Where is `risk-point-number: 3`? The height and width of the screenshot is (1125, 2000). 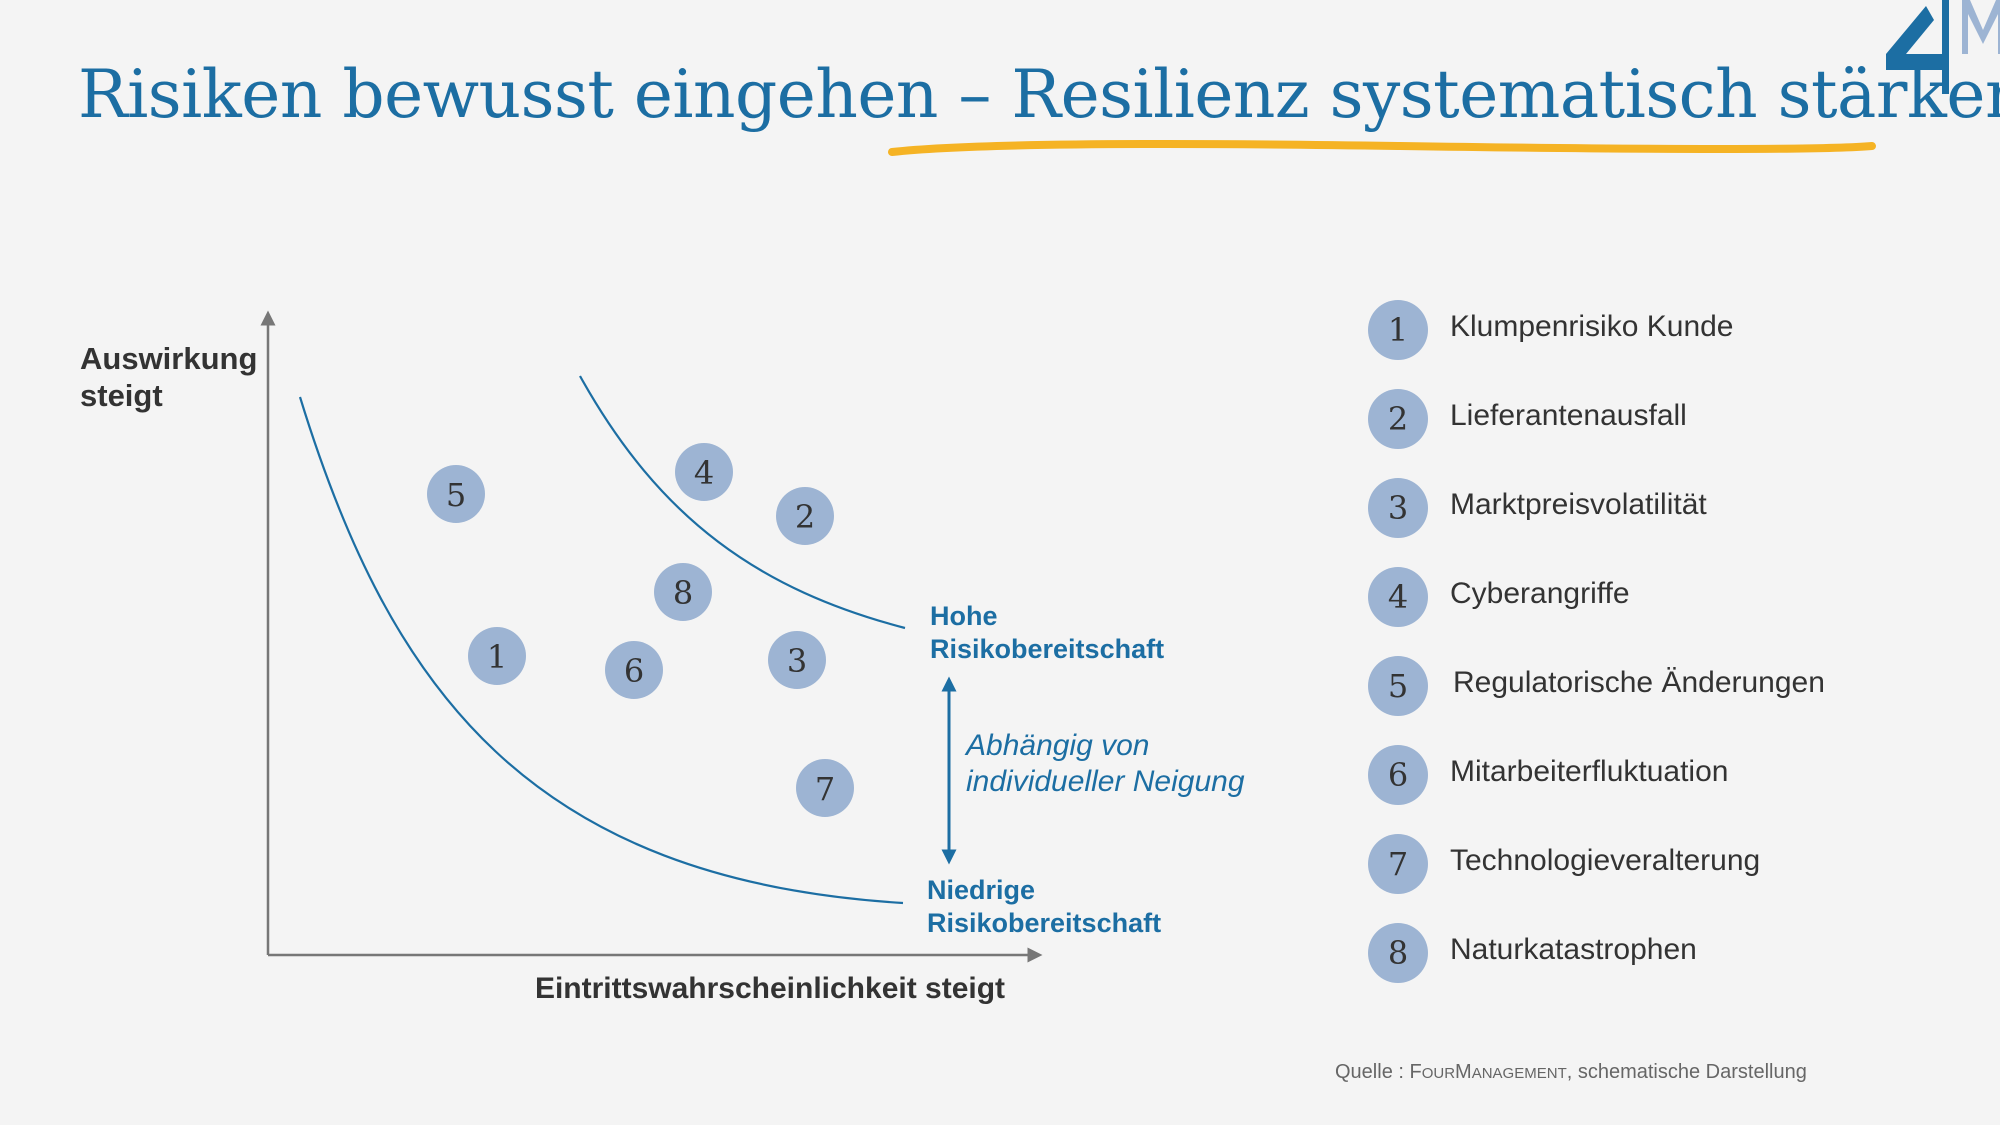 risk-point-number: 3 is located at coordinates (797, 661).